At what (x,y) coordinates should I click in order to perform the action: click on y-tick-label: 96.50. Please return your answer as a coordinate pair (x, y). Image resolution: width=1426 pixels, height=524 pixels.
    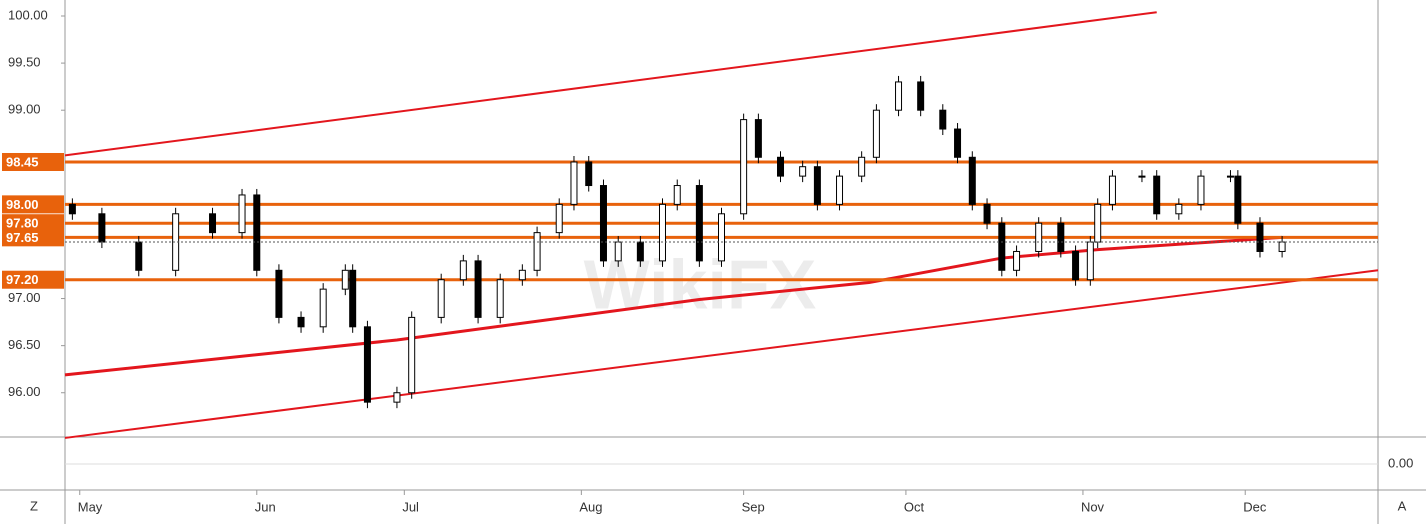
    Looking at the image, I should click on (24, 344).